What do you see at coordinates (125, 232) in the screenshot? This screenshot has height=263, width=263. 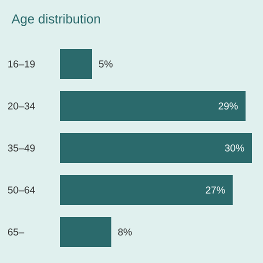 I see `data-label: 8%` at bounding box center [125, 232].